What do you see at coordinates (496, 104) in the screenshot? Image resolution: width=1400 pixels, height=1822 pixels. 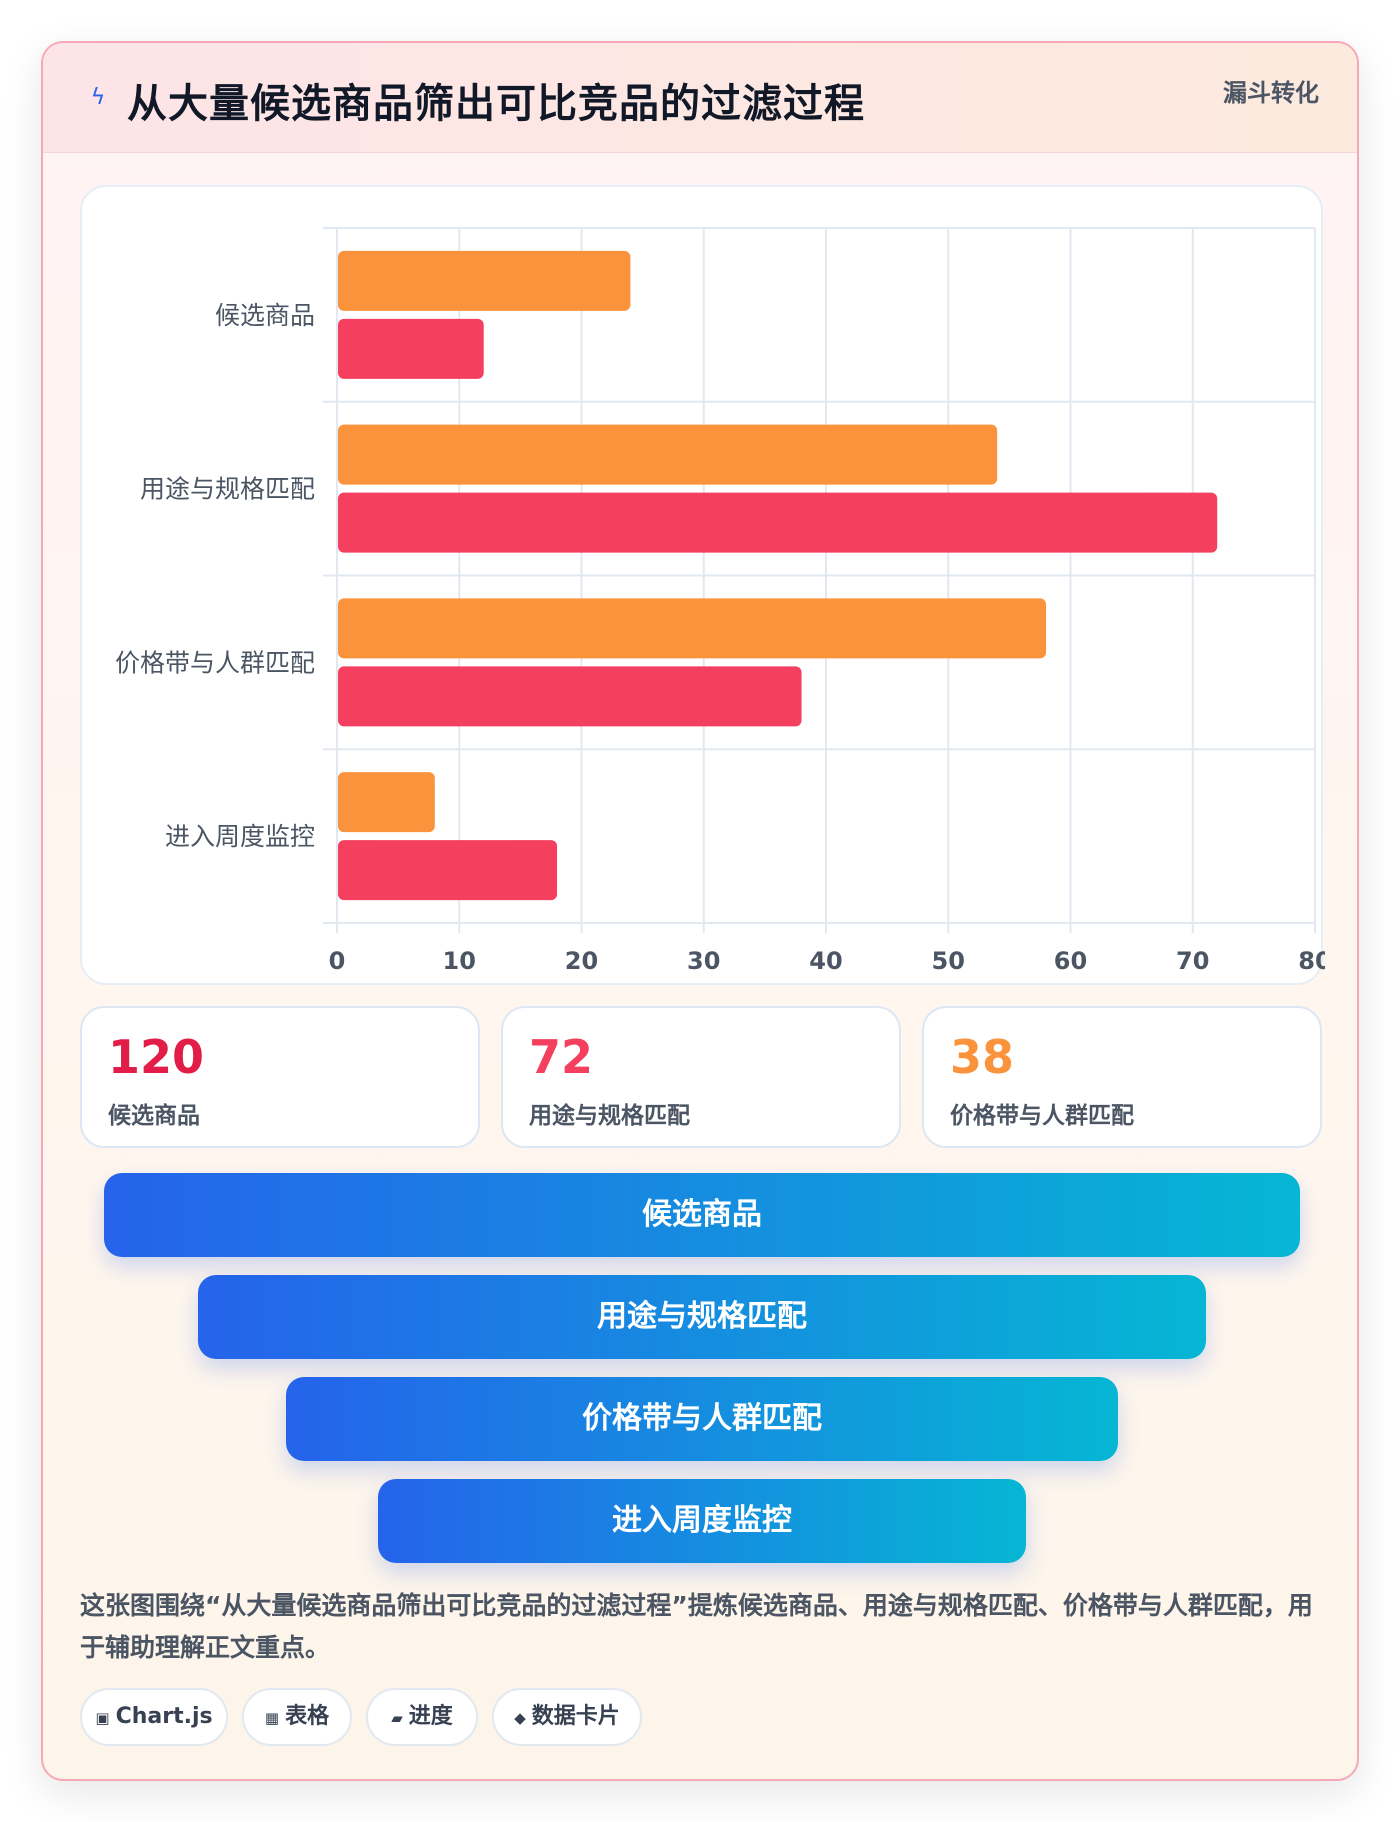 I see `page-title: 从大量候选商品筛出可比竞品的过滤过程` at bounding box center [496, 104].